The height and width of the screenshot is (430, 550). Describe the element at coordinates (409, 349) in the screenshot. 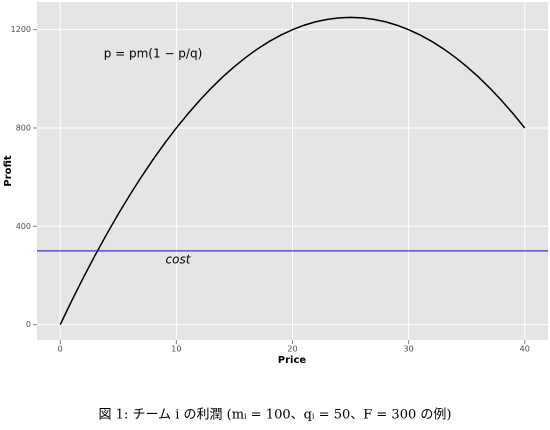

I see `x-tick-label: 30` at that location.